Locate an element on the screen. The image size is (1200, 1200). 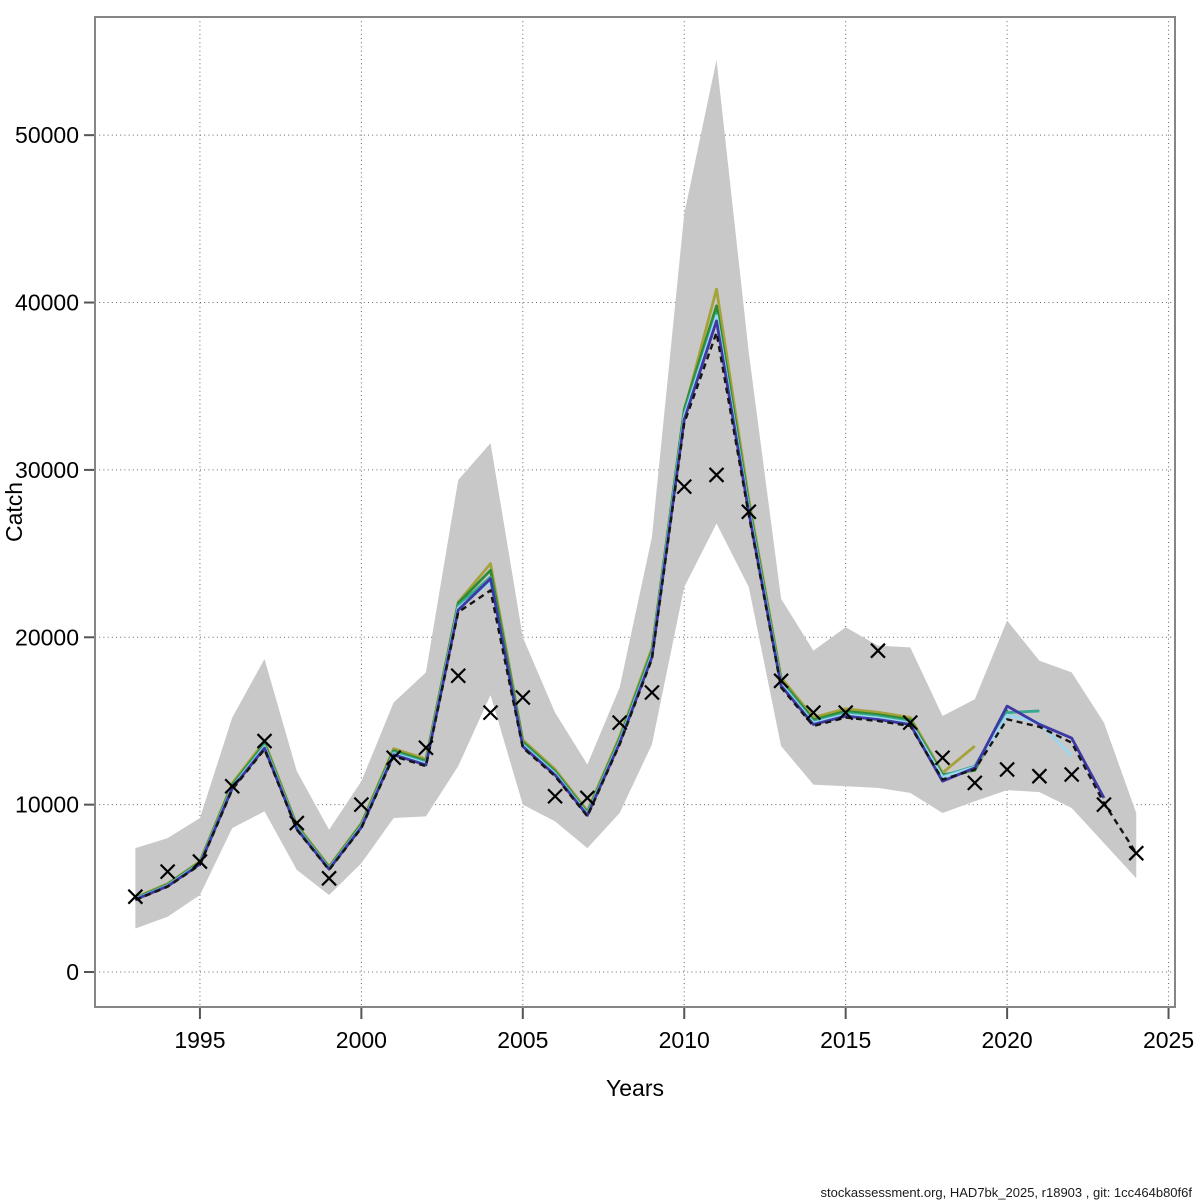
obs-marker-2017 is located at coordinates (910, 722).